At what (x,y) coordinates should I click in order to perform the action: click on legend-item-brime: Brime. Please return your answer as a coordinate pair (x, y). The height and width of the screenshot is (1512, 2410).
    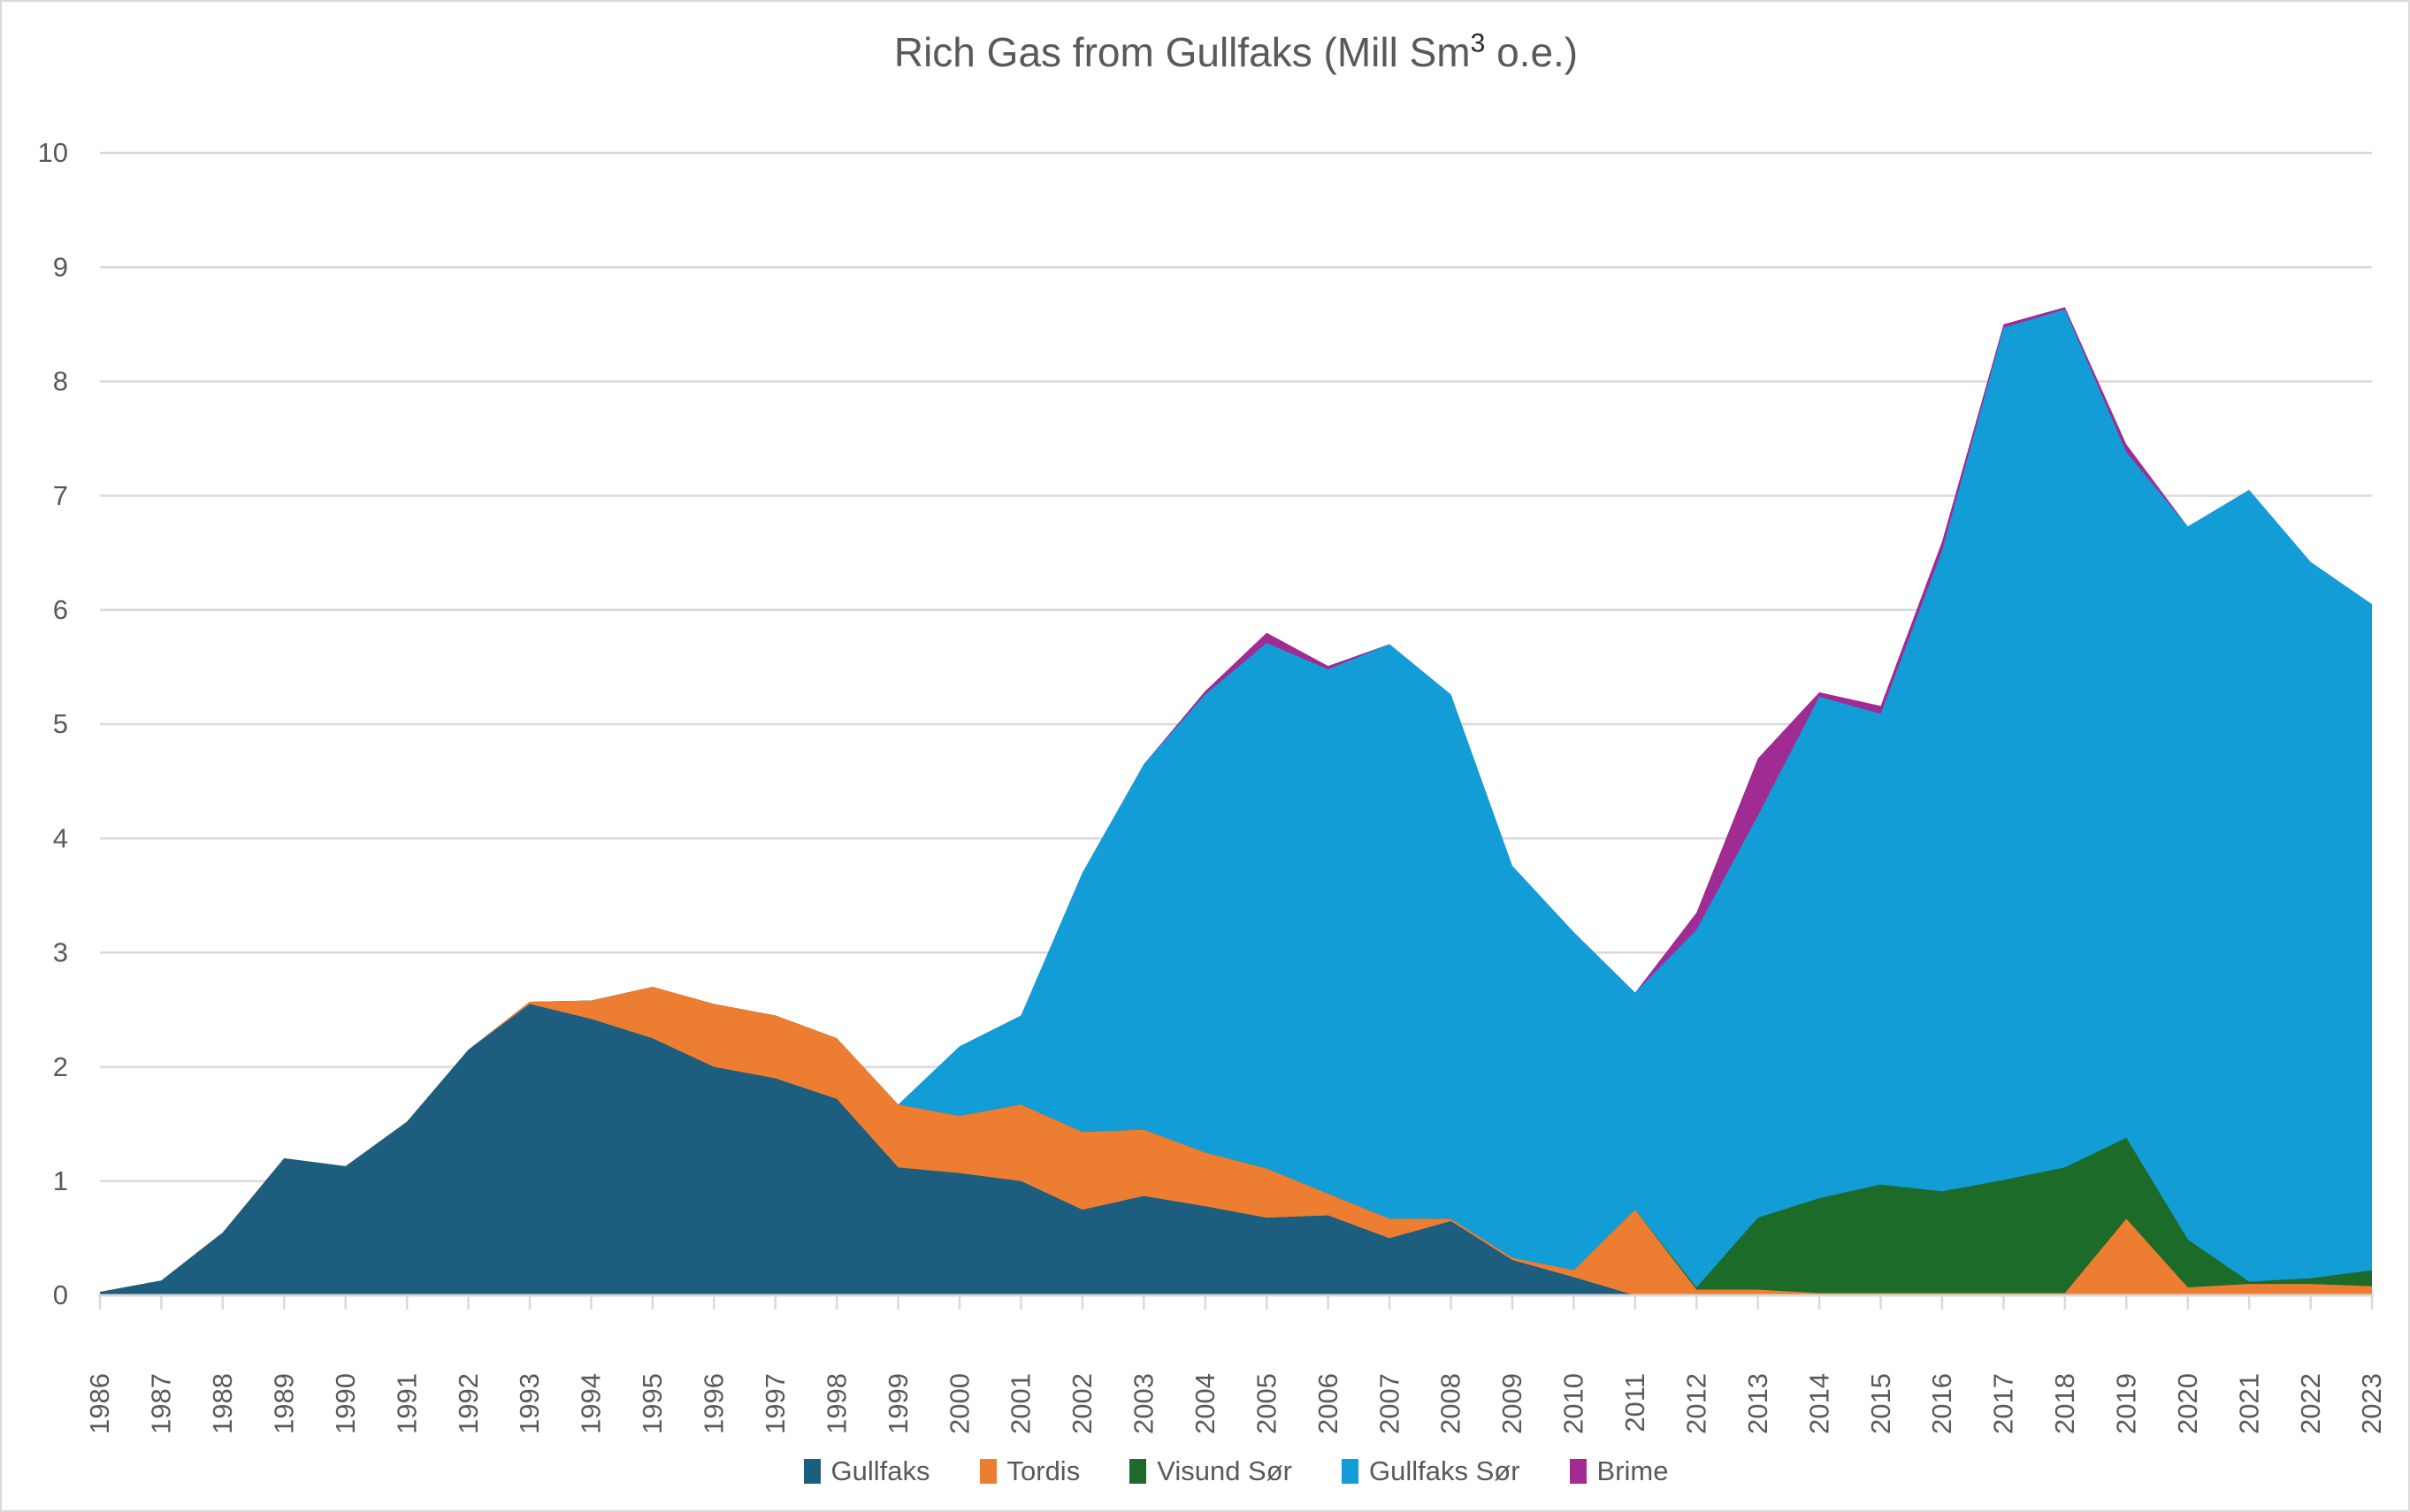
    Looking at the image, I should click on (1619, 1471).